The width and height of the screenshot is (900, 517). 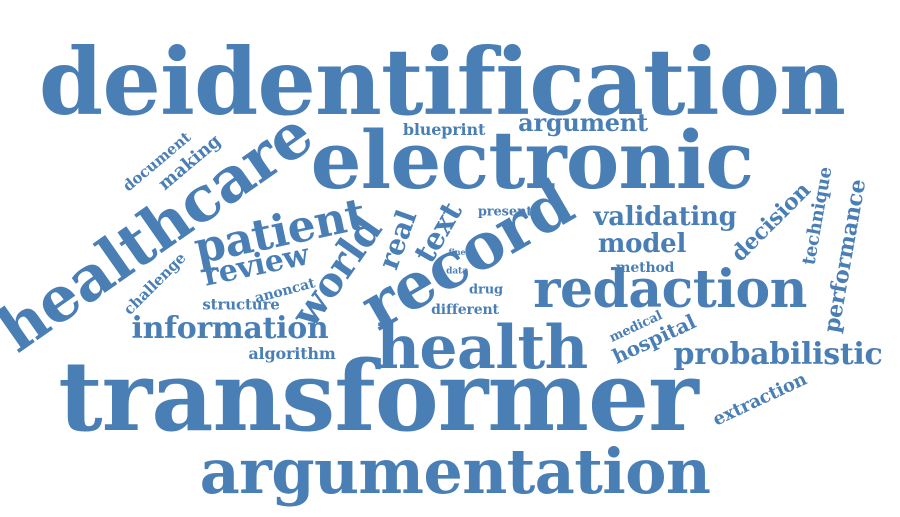 What do you see at coordinates (486, 290) in the screenshot?
I see `word-drug: drug` at bounding box center [486, 290].